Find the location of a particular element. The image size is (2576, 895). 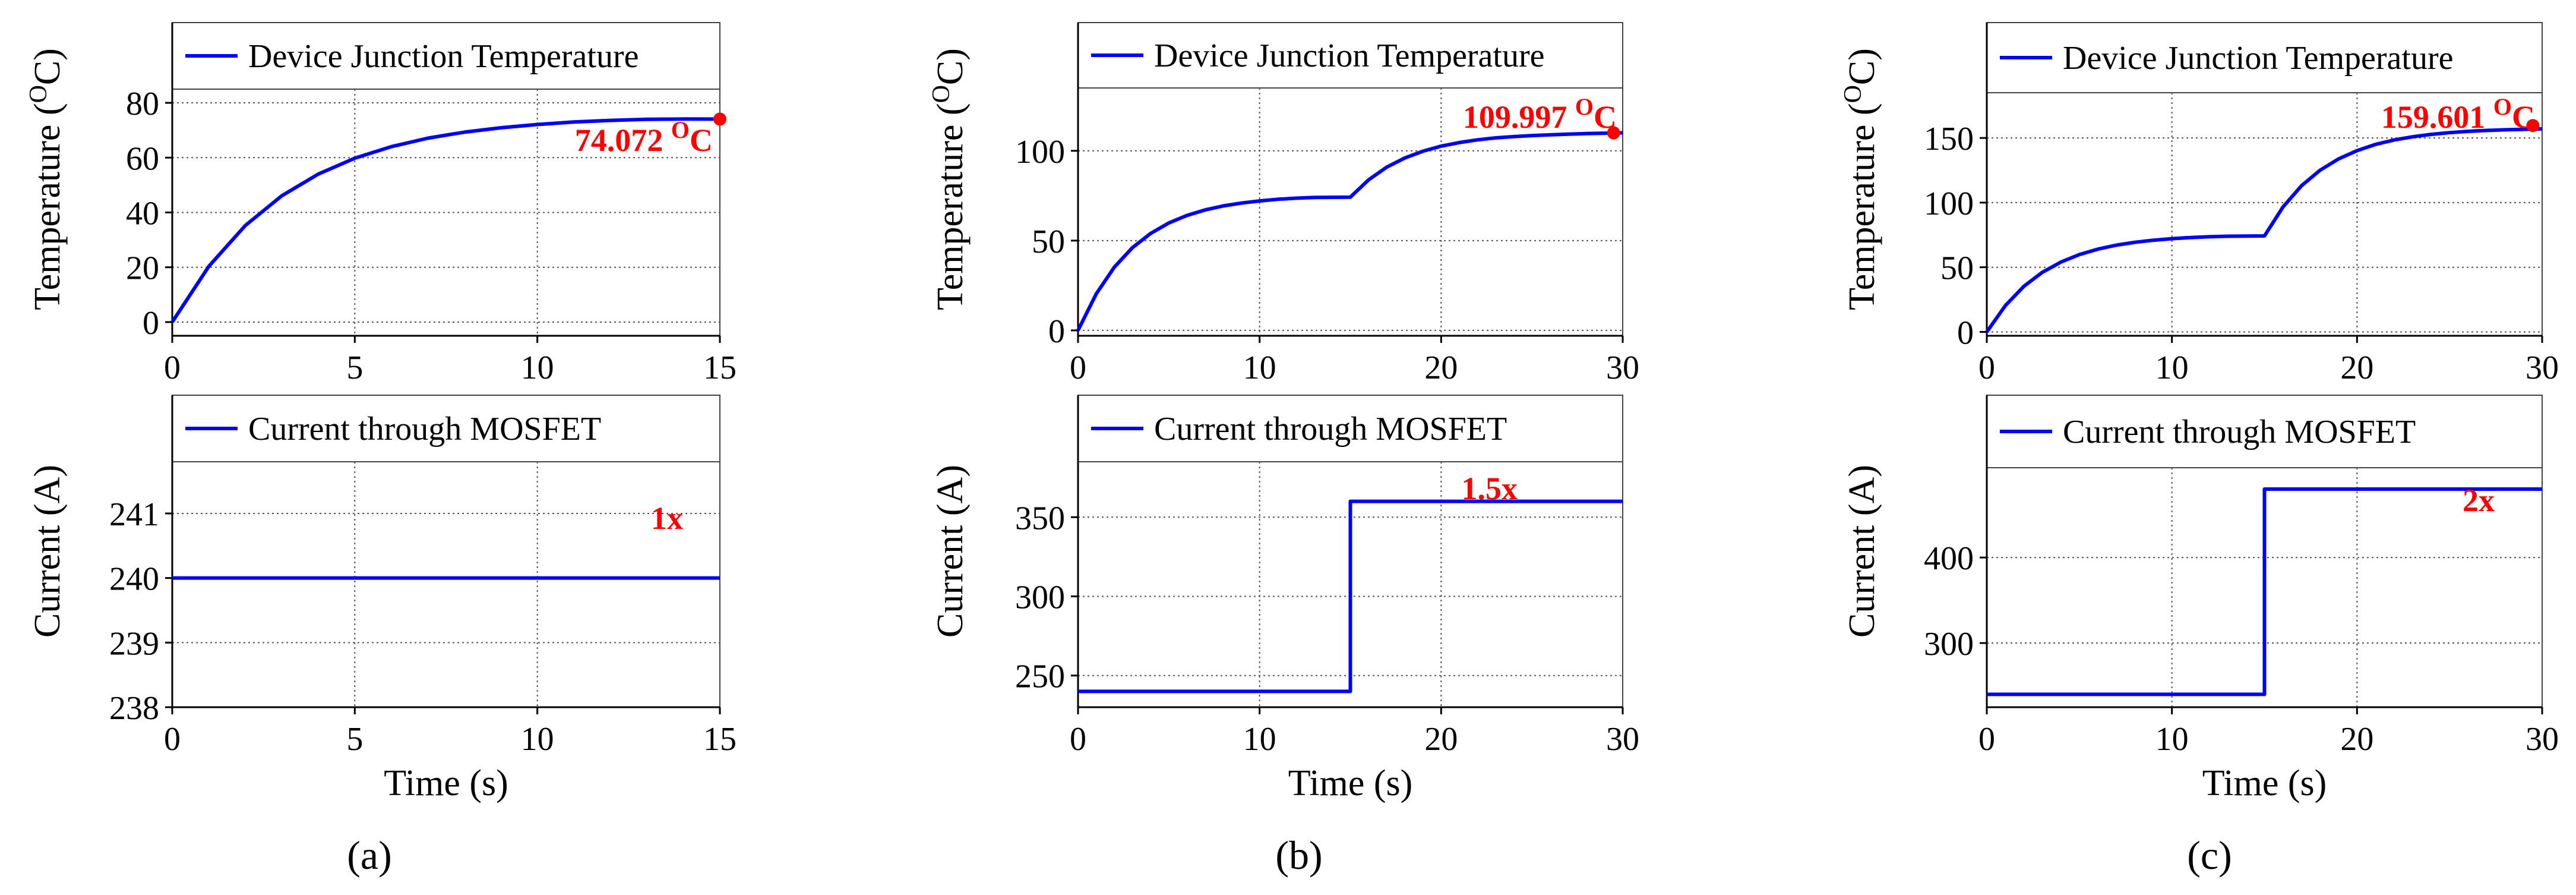

value-annotation: 2x is located at coordinates (2479, 500).